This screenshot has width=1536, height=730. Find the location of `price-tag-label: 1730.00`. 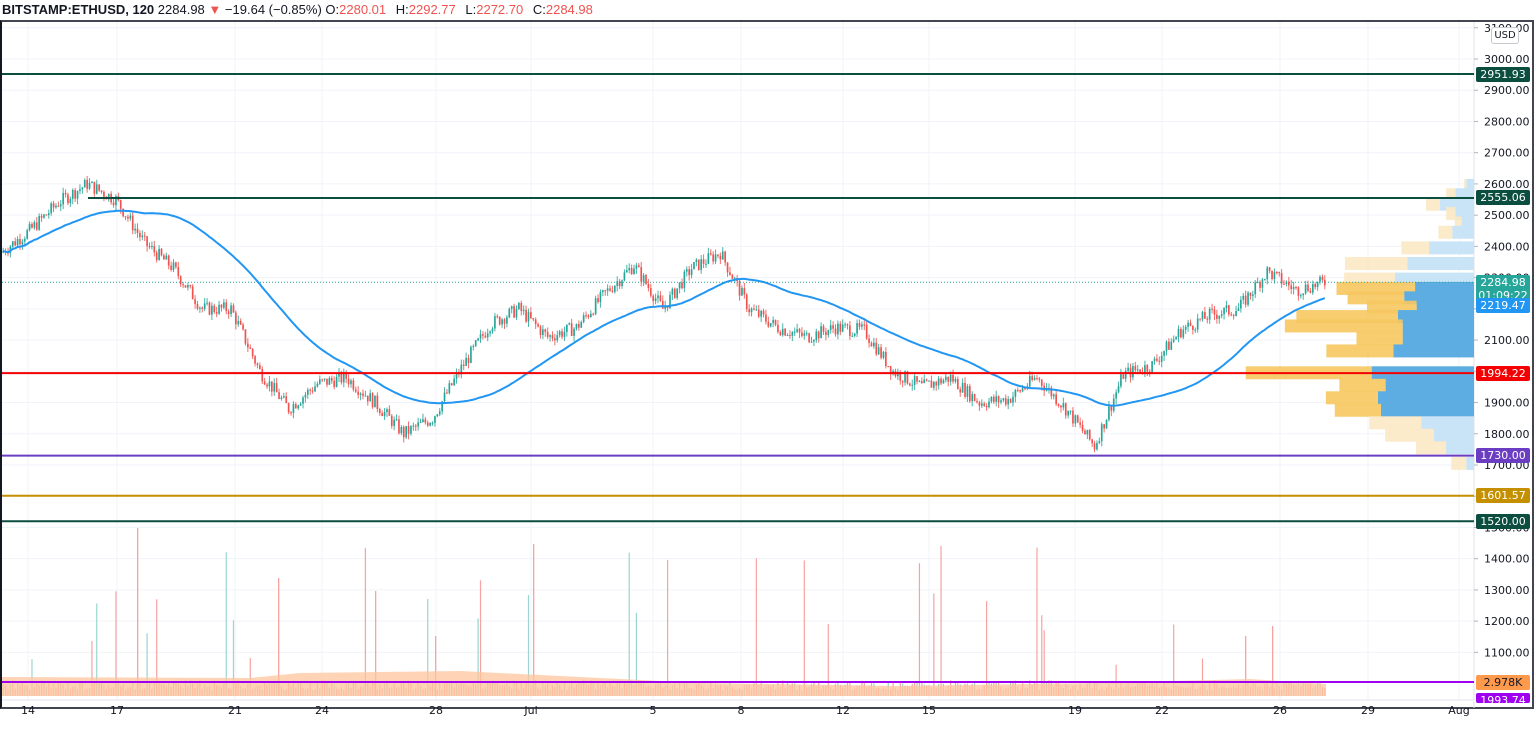

price-tag-label: 1730.00 is located at coordinates (1503, 456).